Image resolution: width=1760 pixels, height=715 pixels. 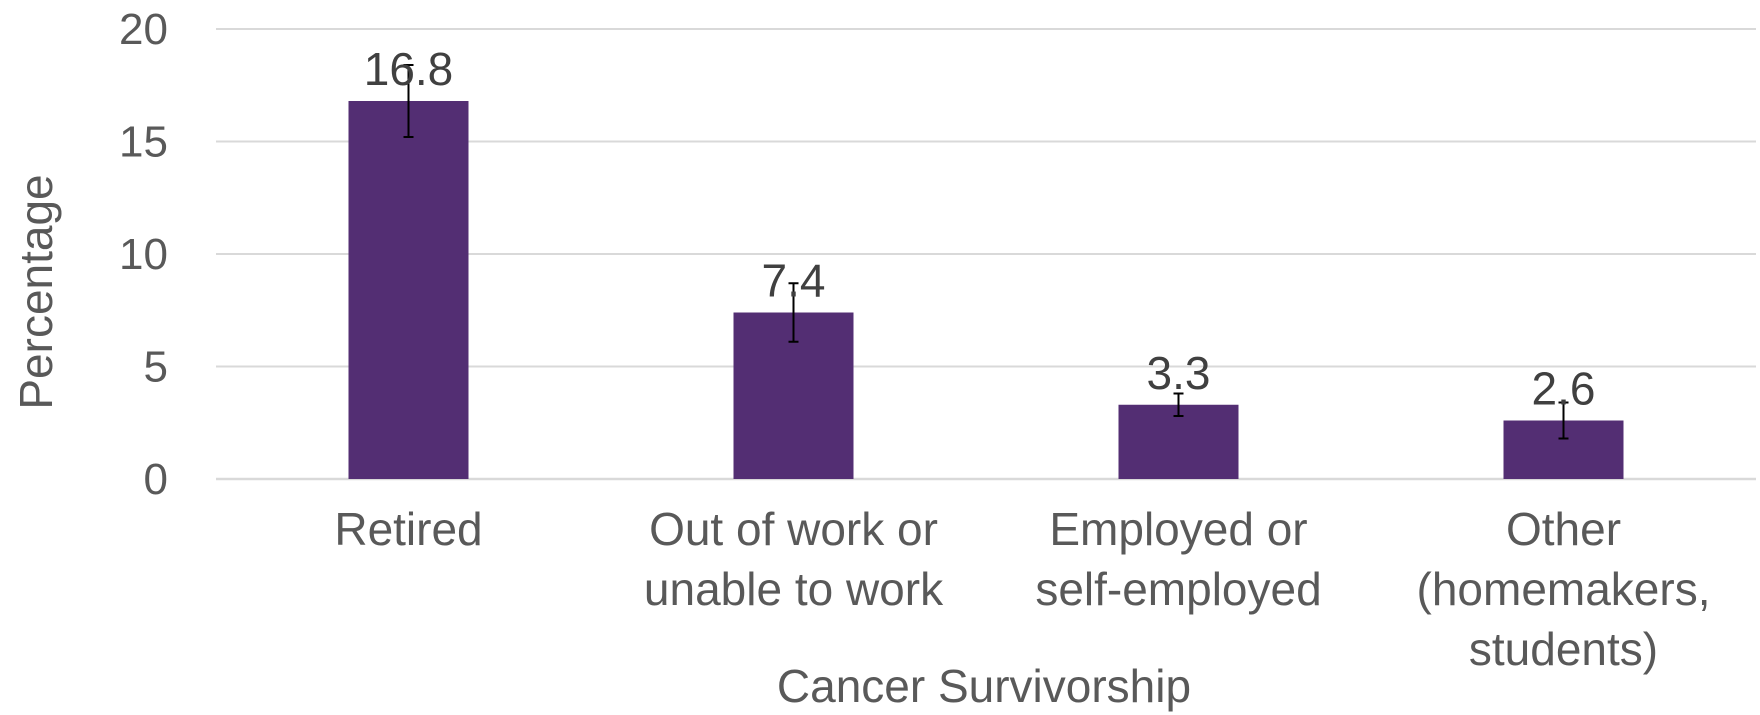 I want to click on data-label: 2.6, so click(x=1564, y=389).